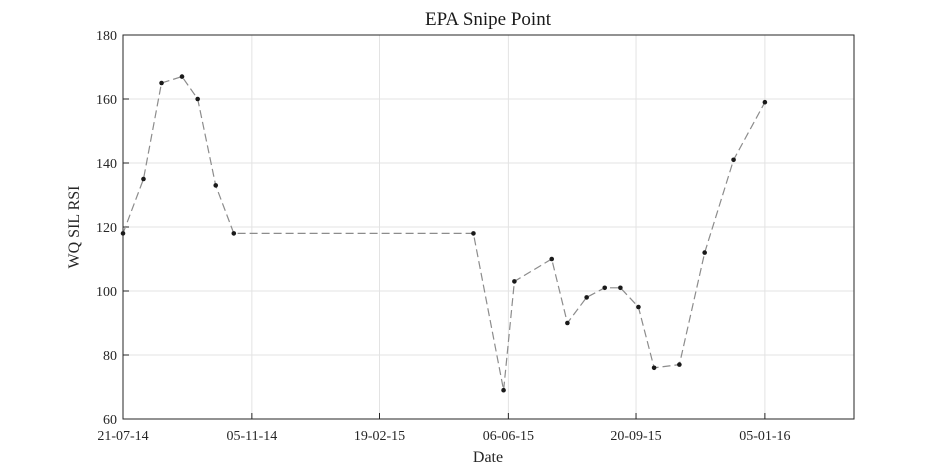 Image resolution: width=945 pixels, height=472 pixels. Describe the element at coordinates (488, 457) in the screenshot. I see `x-axis-label: Date` at that location.